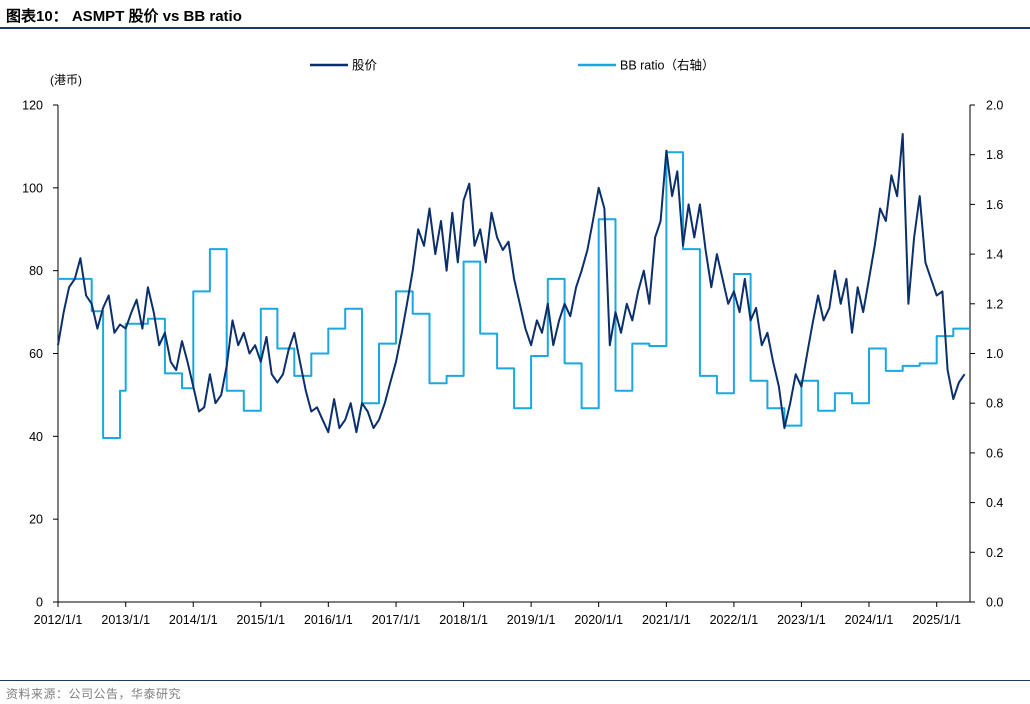 Image resolution: width=1030 pixels, height=704 pixels. Describe the element at coordinates (260, 620) in the screenshot. I see `x-tick-label: 2015/1/1` at that location.